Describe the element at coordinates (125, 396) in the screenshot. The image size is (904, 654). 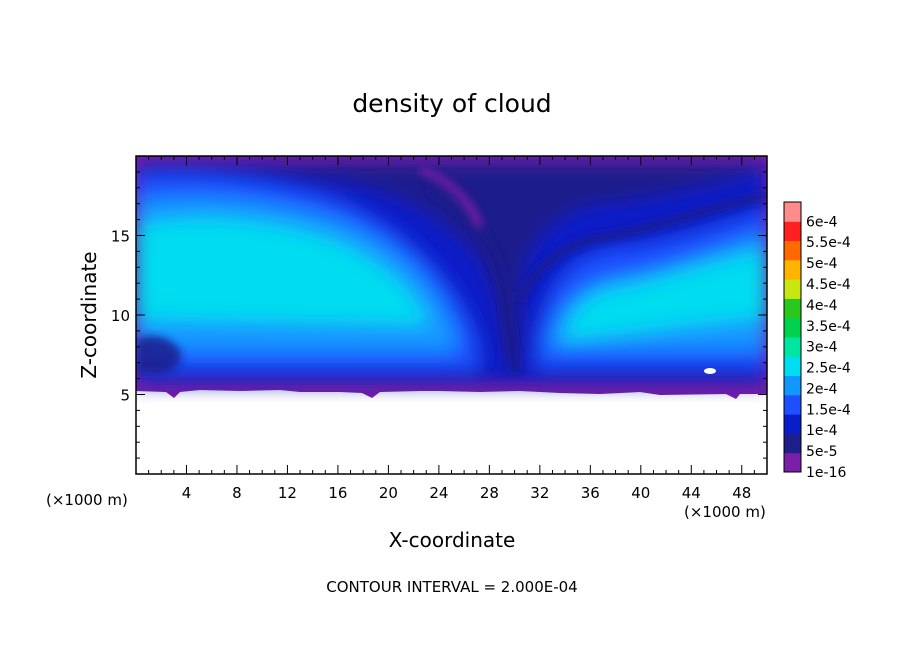
I see `y-tick-label: 5` at that location.